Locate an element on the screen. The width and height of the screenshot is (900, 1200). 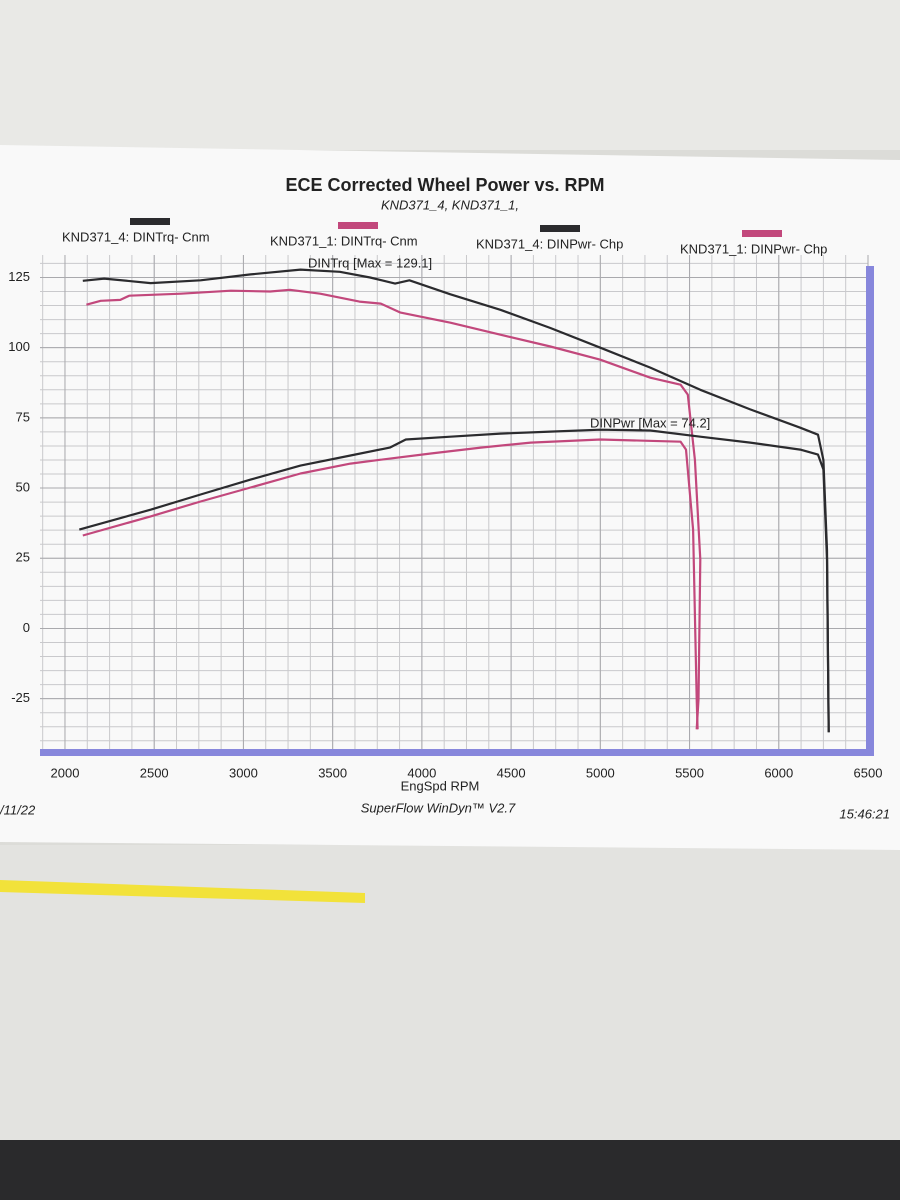
y-tick-label: 25 is located at coordinates (23, 557).